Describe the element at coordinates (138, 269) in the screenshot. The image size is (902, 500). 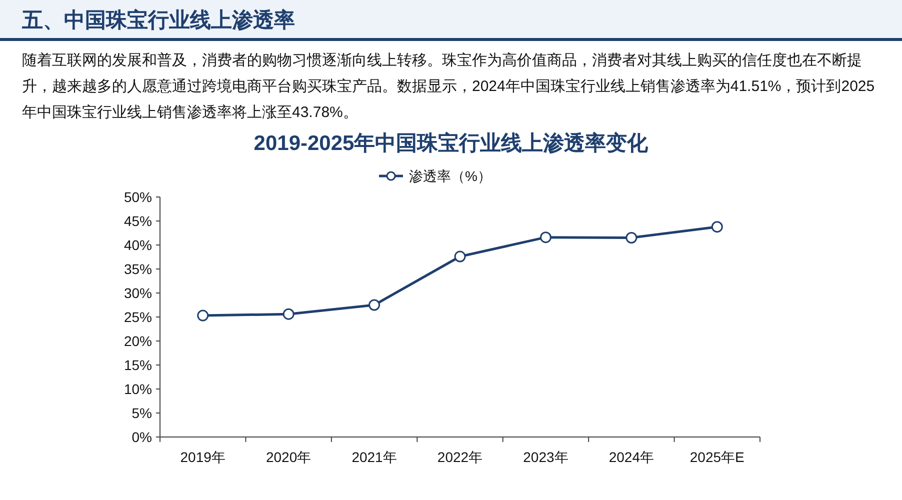
I see `y-tick-label: 35%` at that location.